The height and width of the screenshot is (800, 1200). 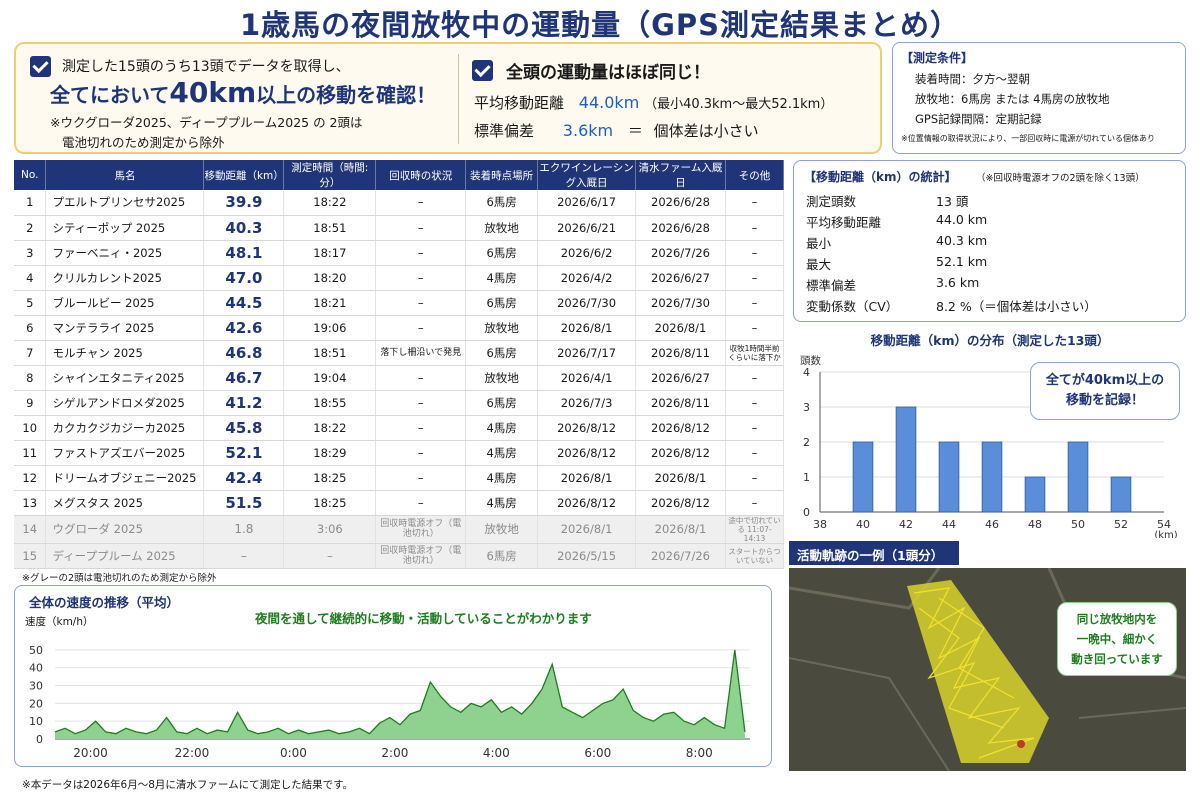 I want to click on table-cell: ディーププルーム 2025, so click(x=125, y=556).